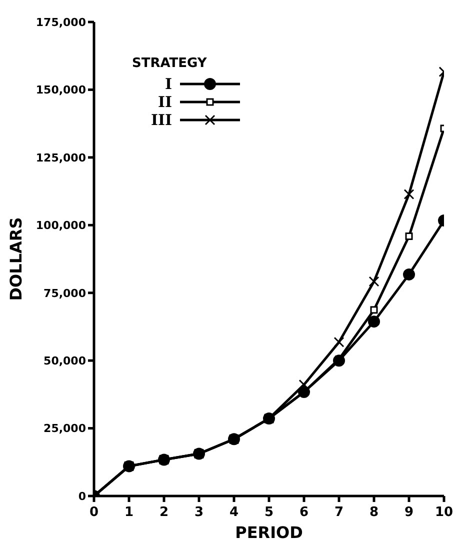 Image resolution: width=465 pixels, height=560 pixels. What do you see at coordinates (269, 532) in the screenshot?
I see `x-axis-title: PERIOD` at bounding box center [269, 532].